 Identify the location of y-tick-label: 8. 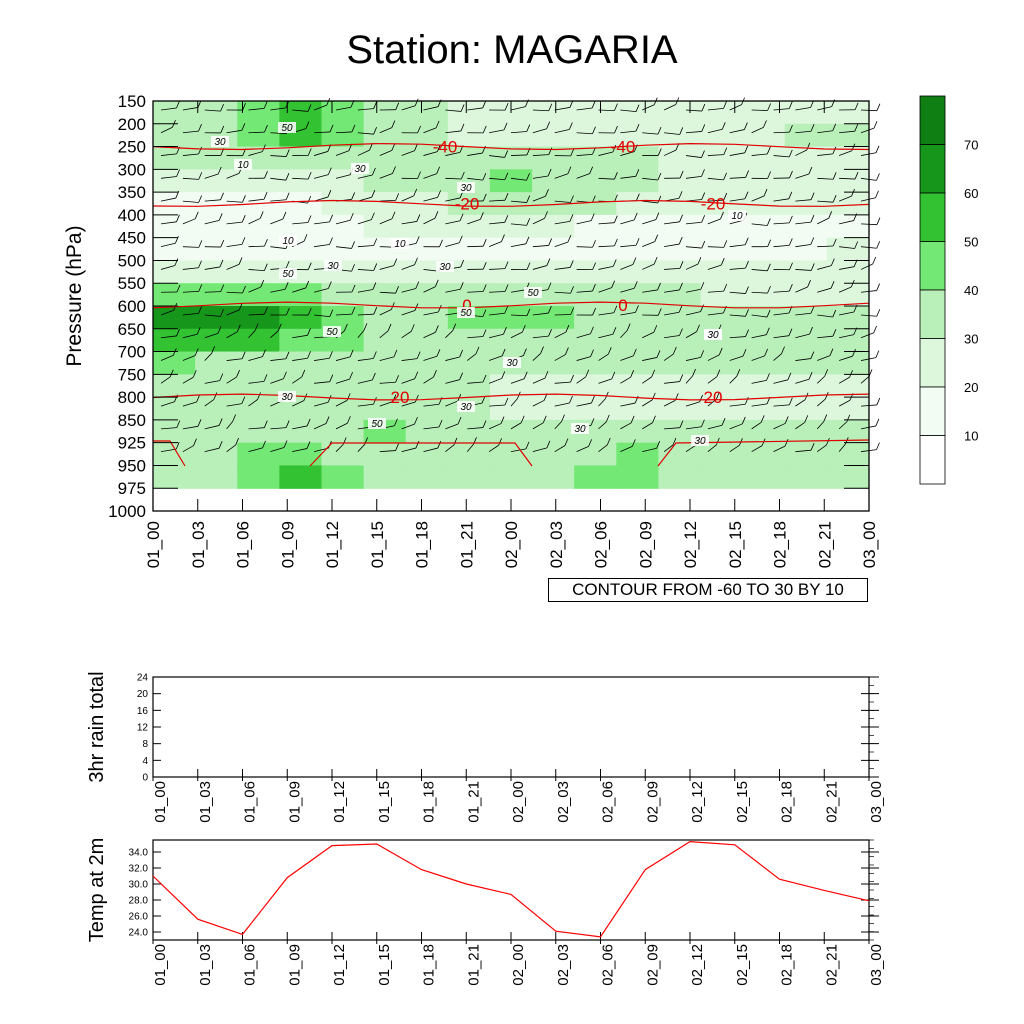
(145, 744).